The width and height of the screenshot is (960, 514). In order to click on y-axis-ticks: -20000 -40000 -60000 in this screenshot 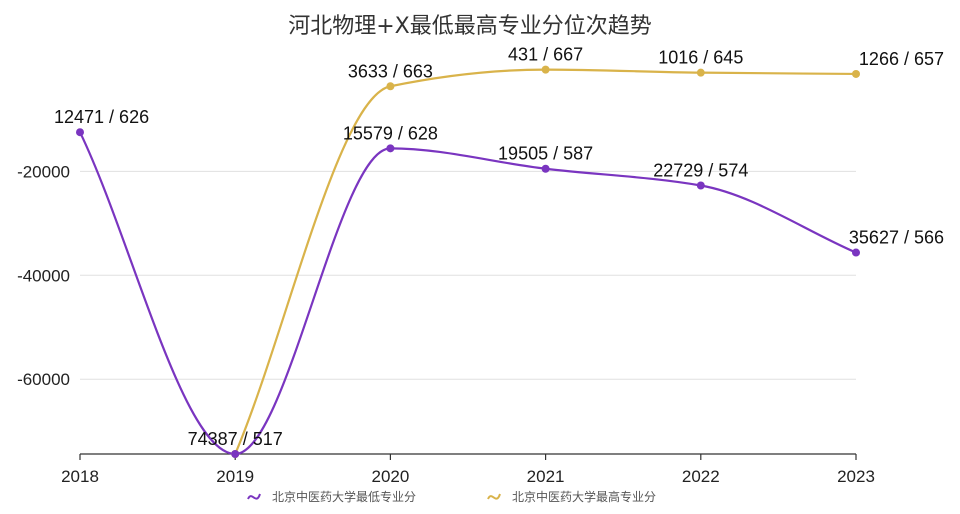, I will do `click(43, 275)`.